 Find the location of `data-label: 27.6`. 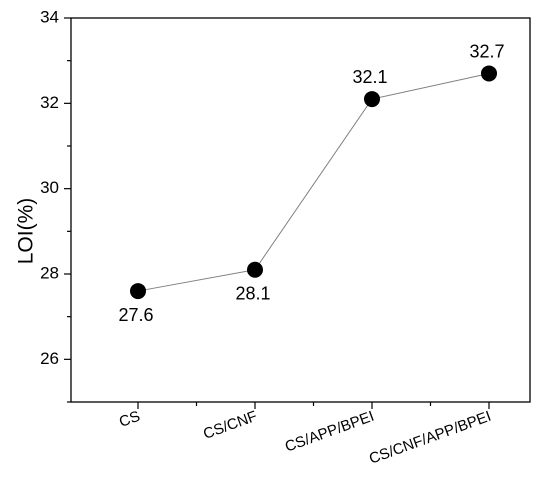

data-label: 27.6 is located at coordinates (135, 315).